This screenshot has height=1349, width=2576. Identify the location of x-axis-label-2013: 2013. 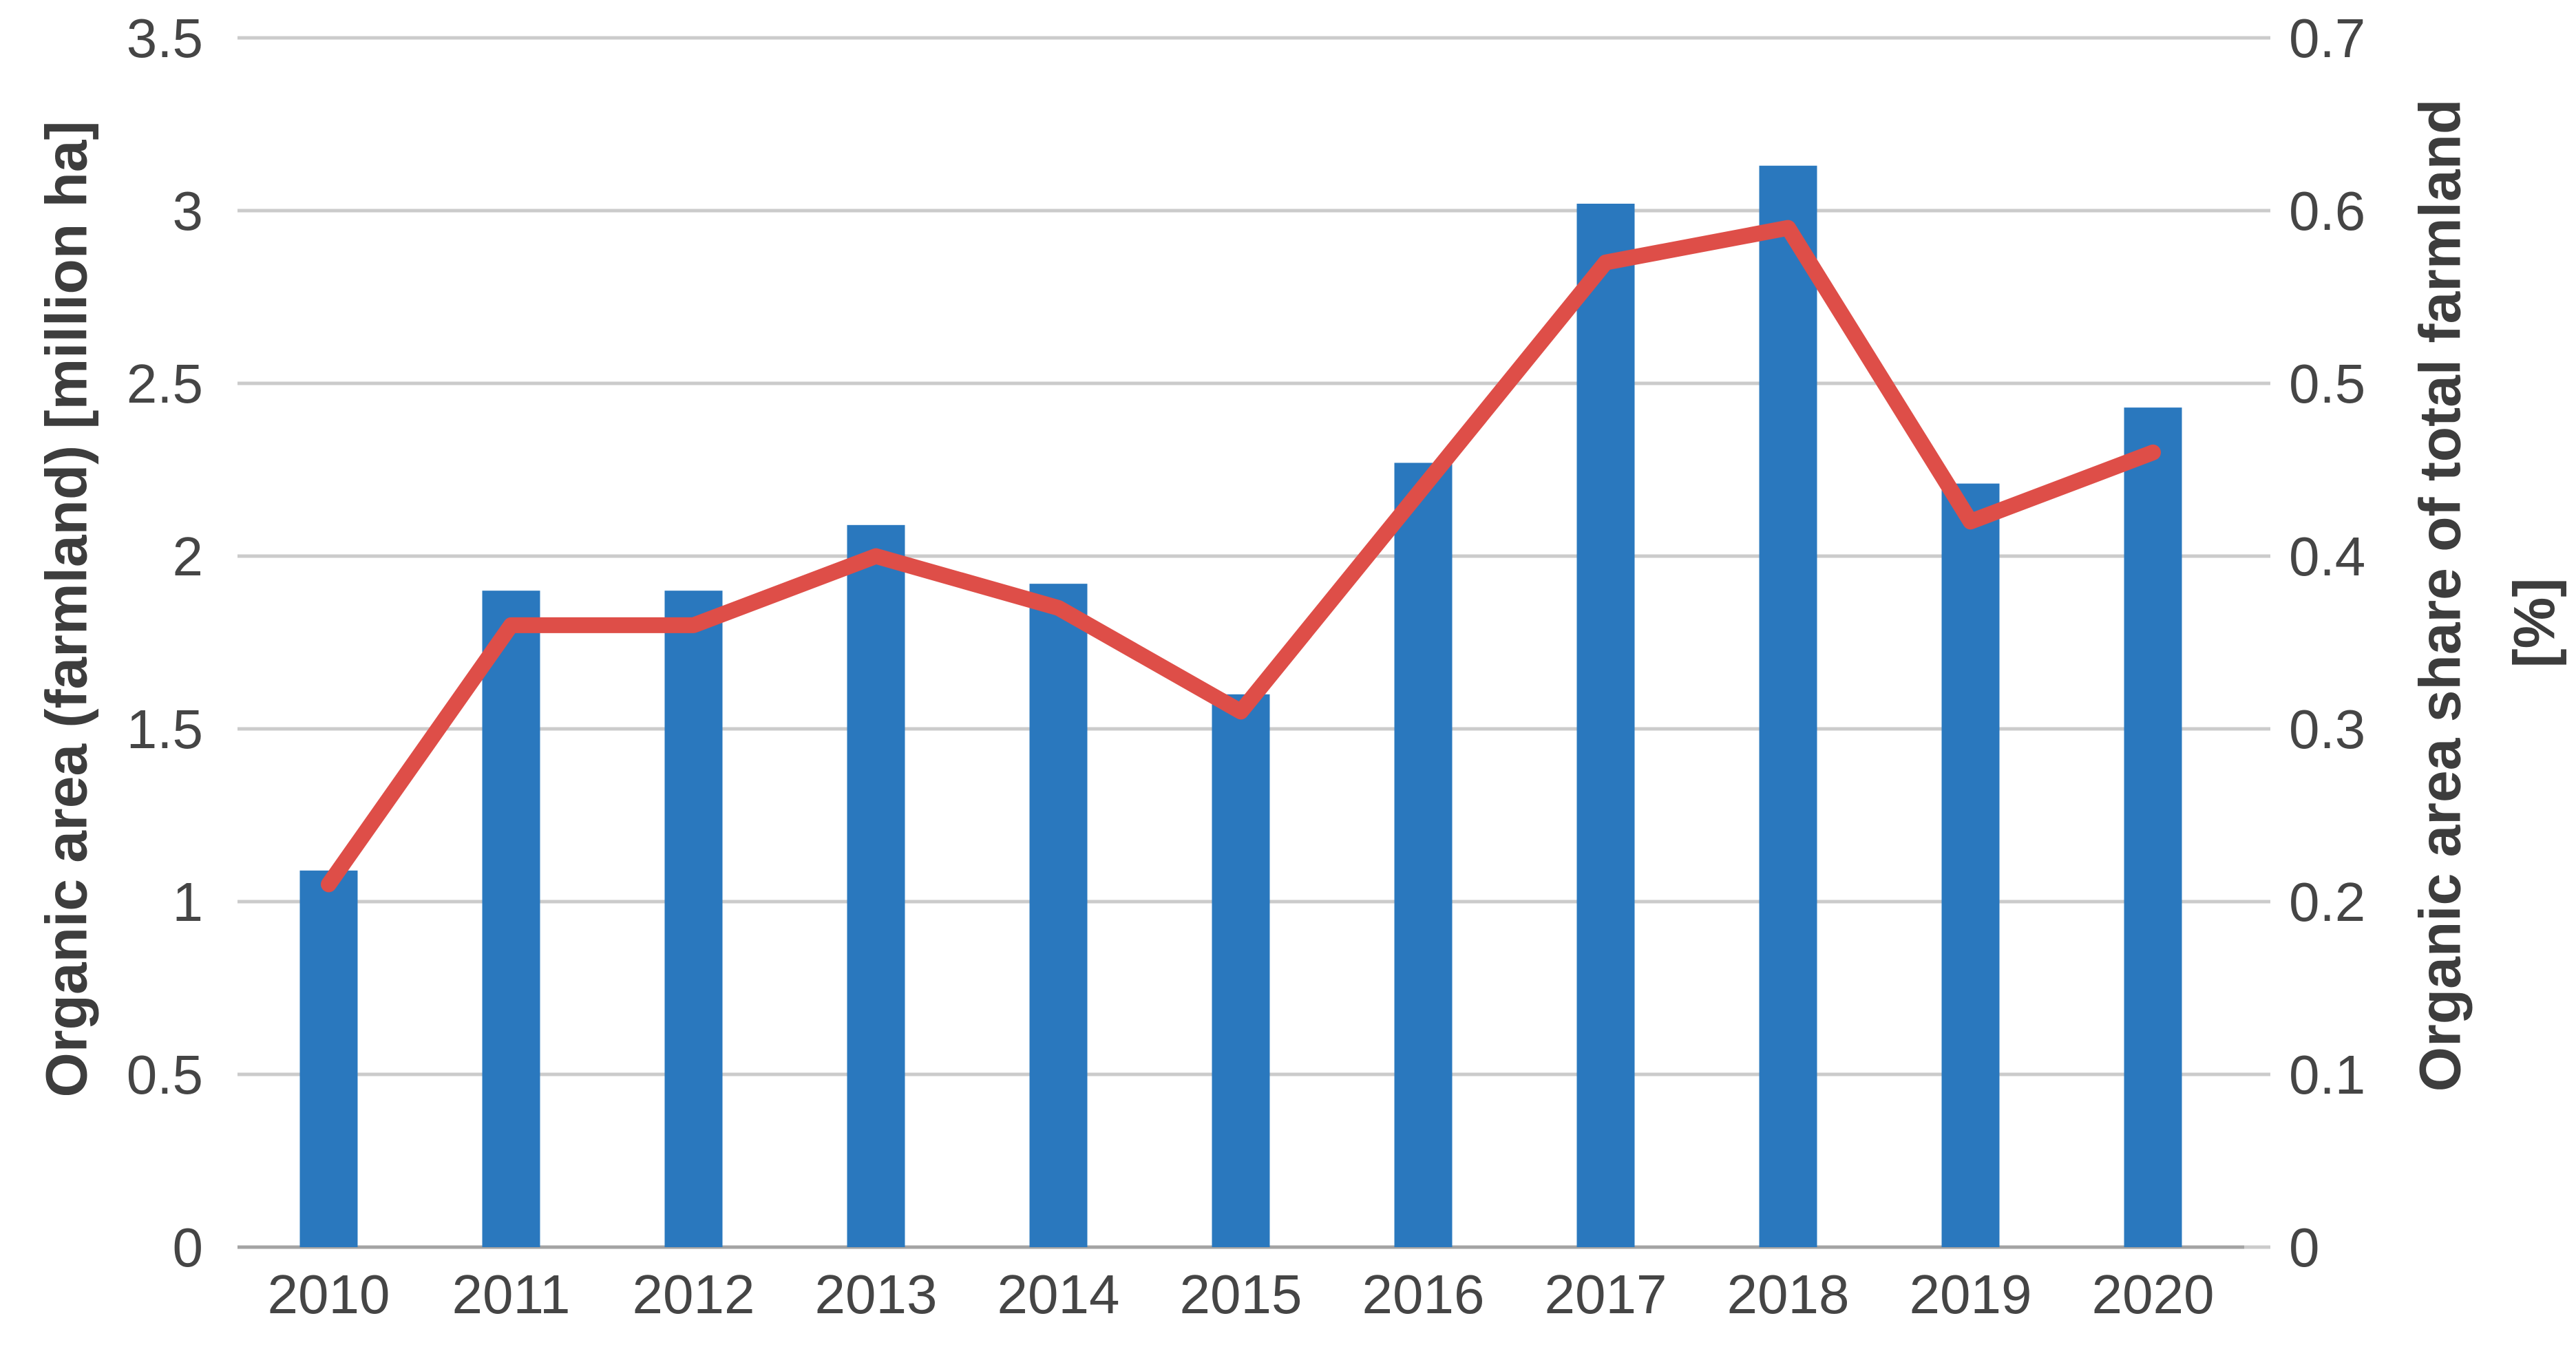
(877, 1294).